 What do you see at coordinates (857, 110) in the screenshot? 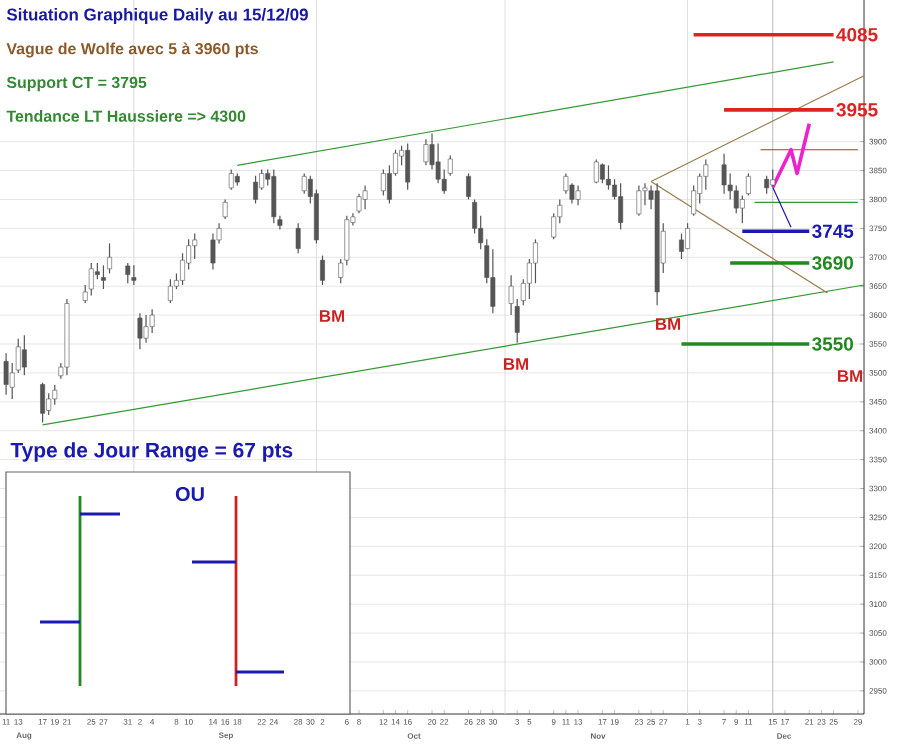
I see `series-label: 3955` at bounding box center [857, 110].